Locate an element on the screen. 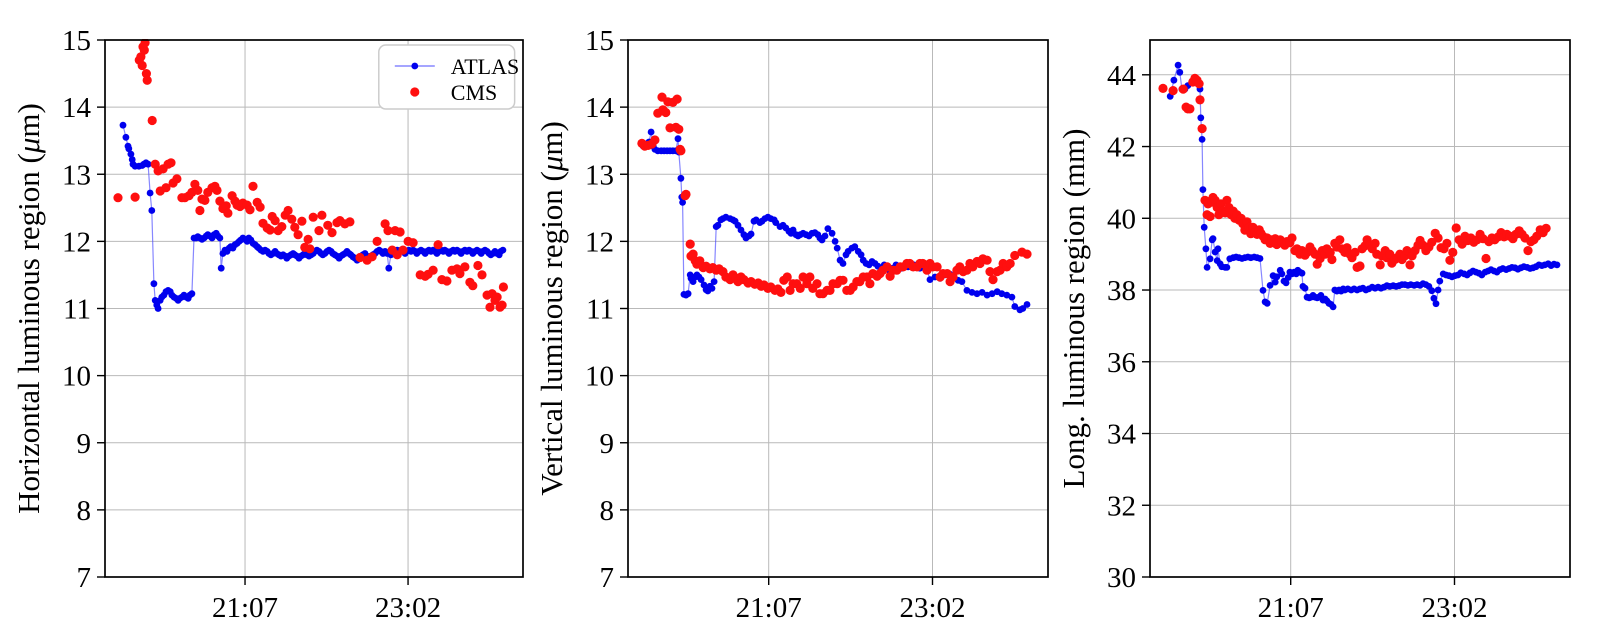 The width and height of the screenshot is (1600, 640). y-tick-label: 34 is located at coordinates (1122, 435).